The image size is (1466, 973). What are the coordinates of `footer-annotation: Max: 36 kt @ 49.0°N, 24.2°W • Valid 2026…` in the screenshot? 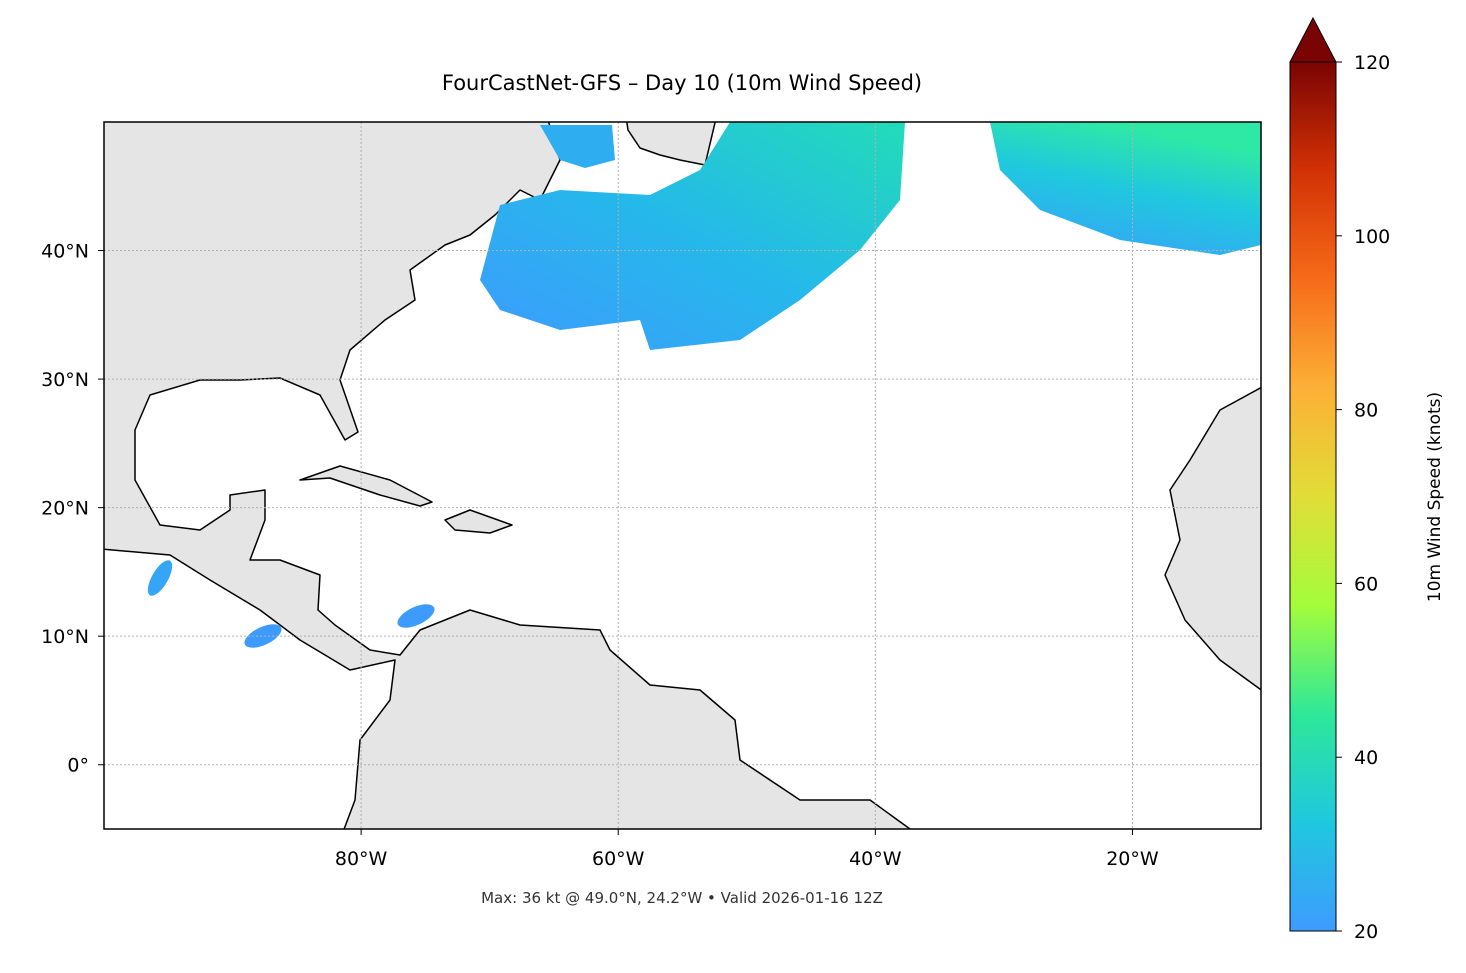 It's located at (682, 898).